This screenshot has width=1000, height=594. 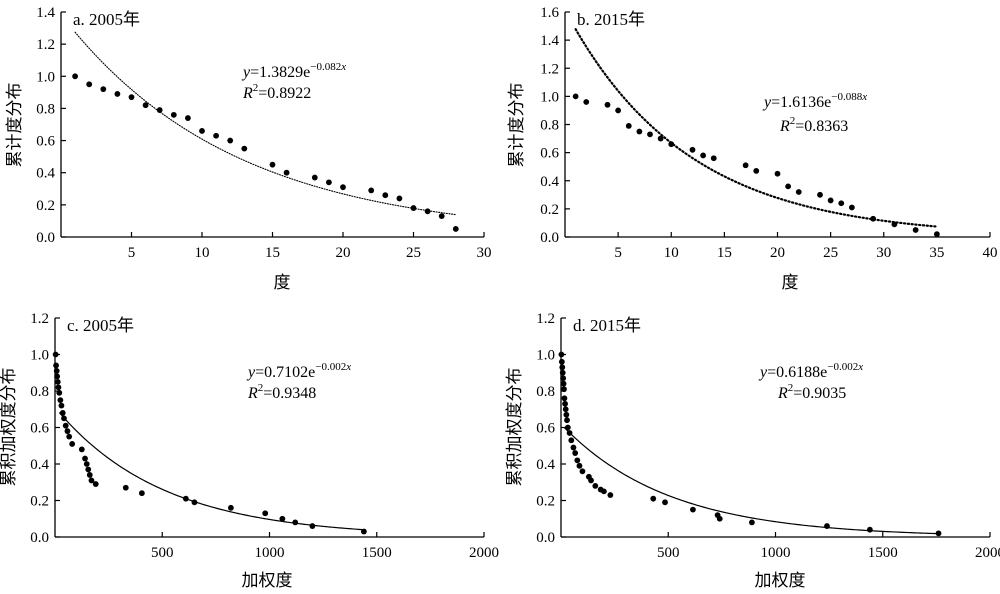 I want to click on eq-coef: =1.6136e, so click(x=801, y=102).